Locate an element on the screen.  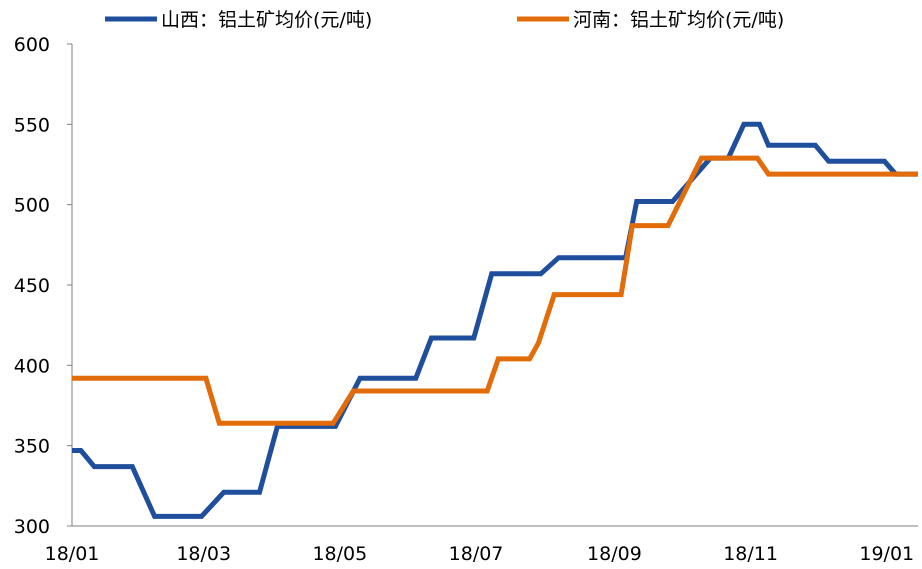
x-tick-label: 18/05 is located at coordinates (339, 554).